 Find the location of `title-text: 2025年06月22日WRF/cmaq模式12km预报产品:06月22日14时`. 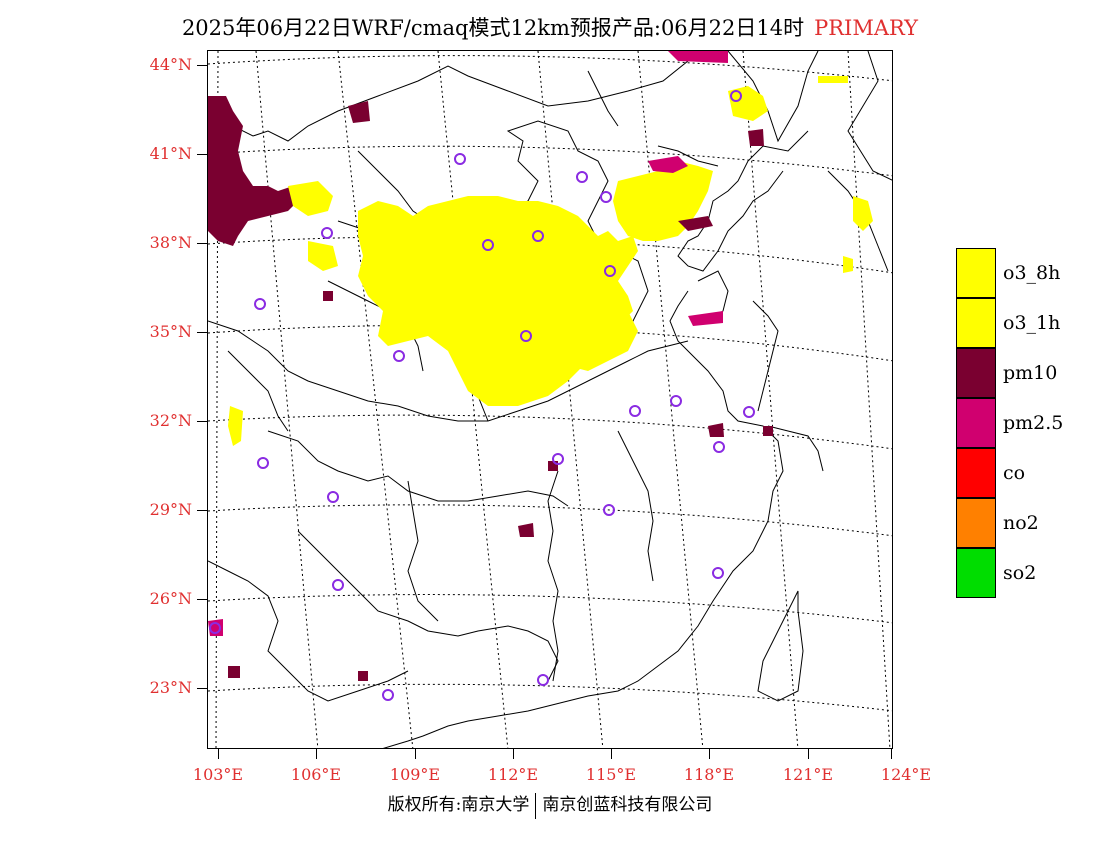

title-text: 2025年06月22日WRF/cmaq模式12km预报产品:06月22日14时 is located at coordinates (493, 28).